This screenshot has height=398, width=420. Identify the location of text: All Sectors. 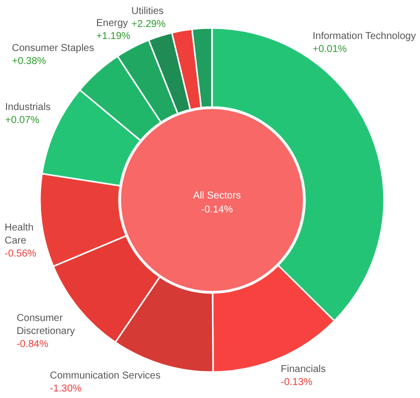
(217, 196).